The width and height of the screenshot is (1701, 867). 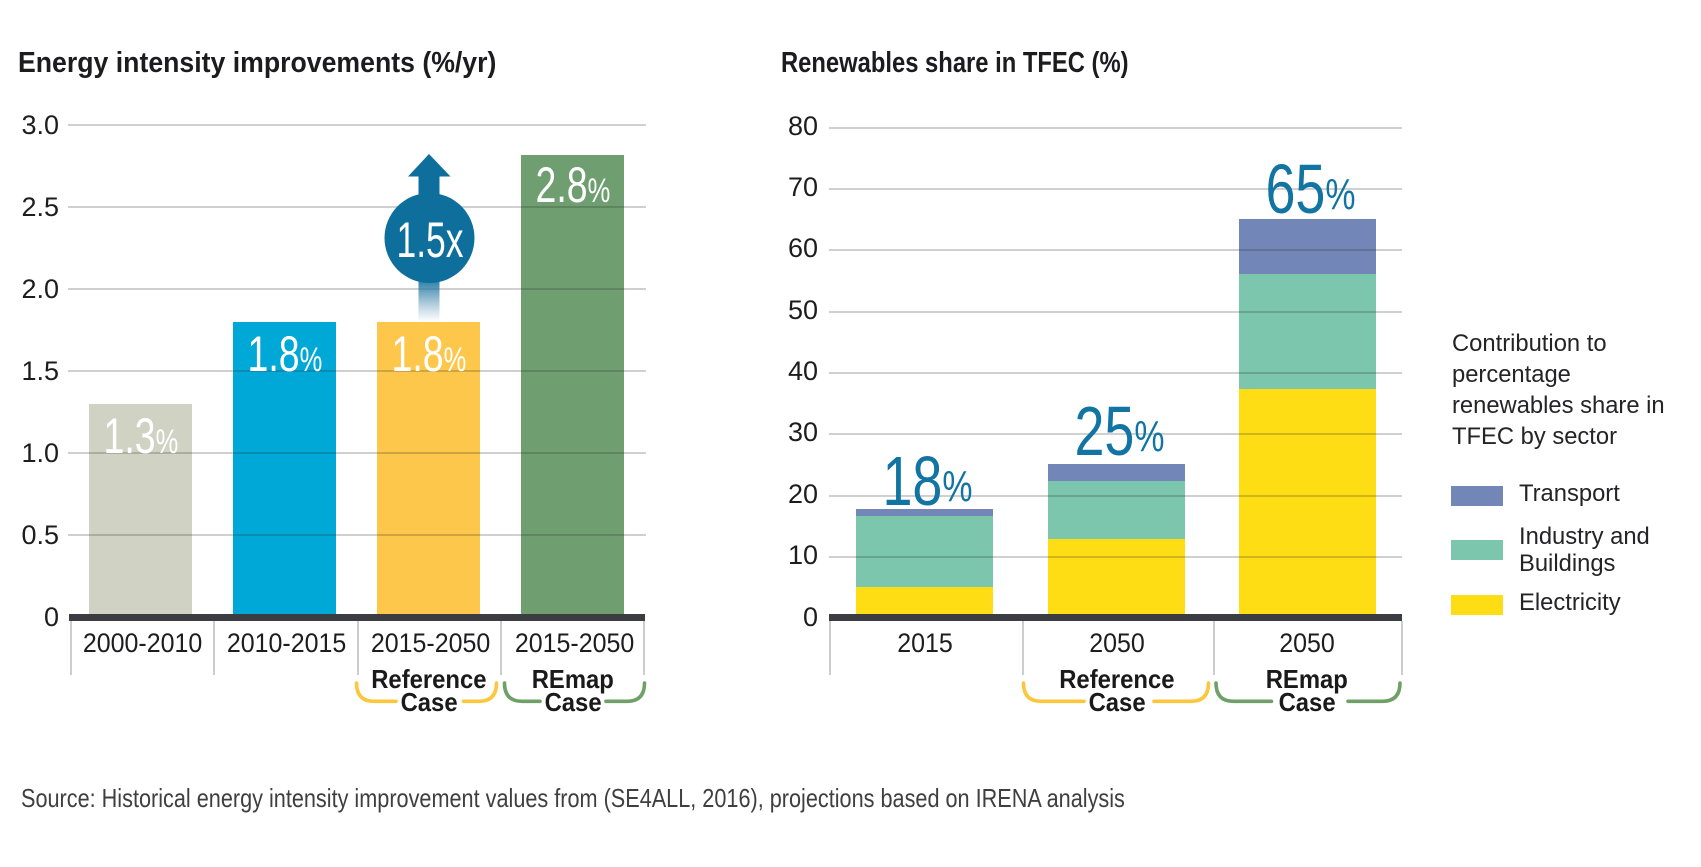 What do you see at coordinates (430, 240) in the screenshot?
I see `svg-text: 1.5x` at bounding box center [430, 240].